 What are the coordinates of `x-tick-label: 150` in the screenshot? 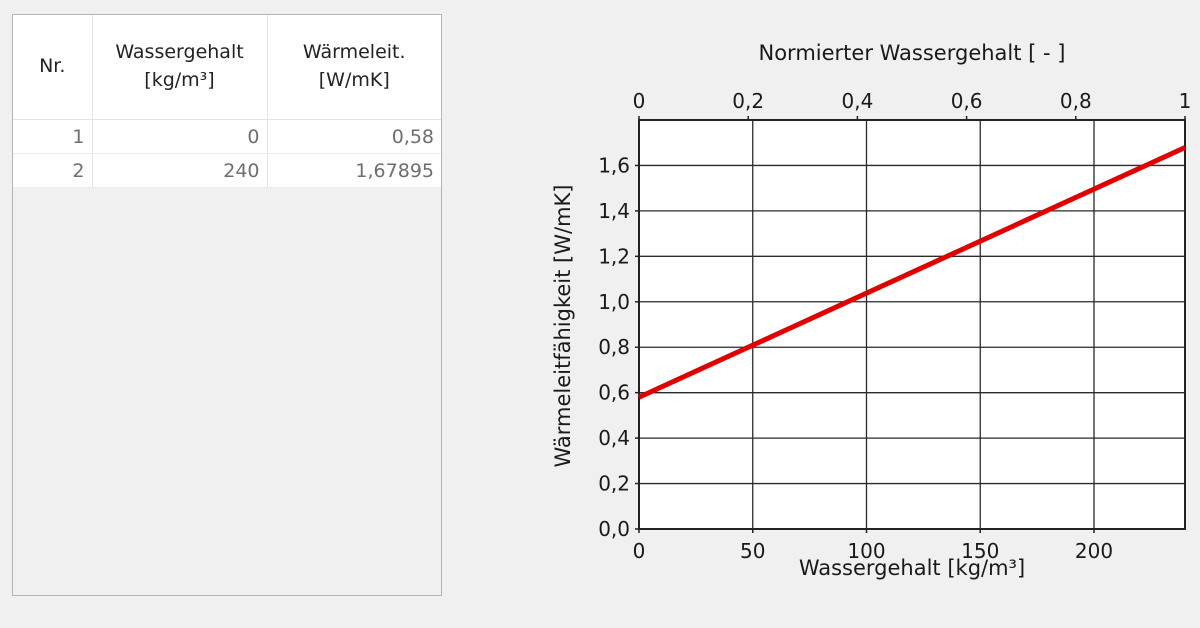 It's located at (980, 551).